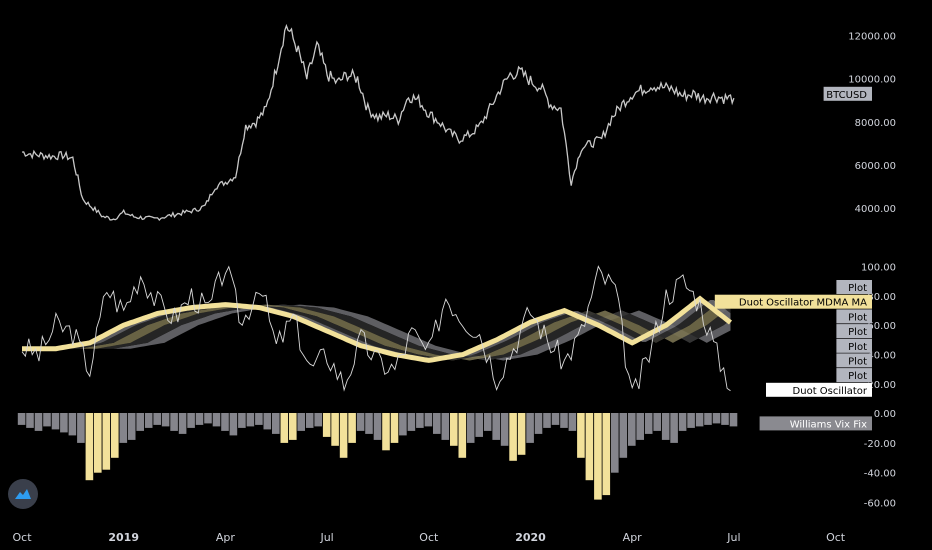 The width and height of the screenshot is (932, 550). What do you see at coordinates (872, 80) in the screenshot?
I see `y-tick-label: 10000.00` at bounding box center [872, 80].